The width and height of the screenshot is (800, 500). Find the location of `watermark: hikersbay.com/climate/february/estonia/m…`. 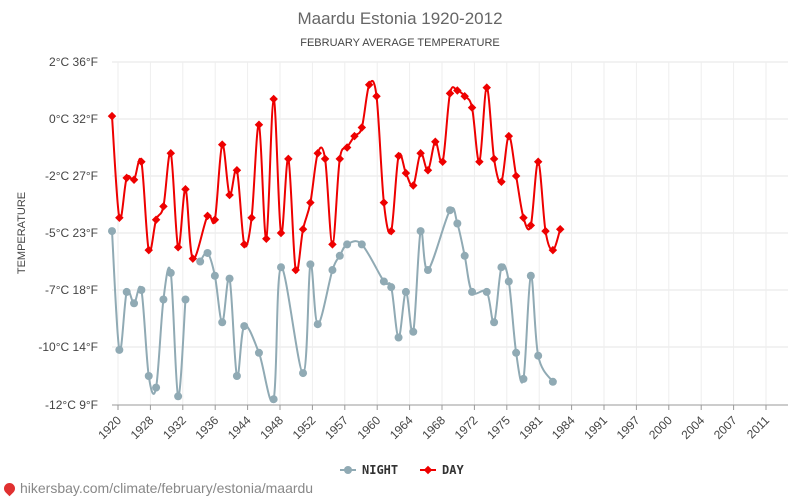

watermark: hikersbay.com/climate/february/estonia/m… is located at coordinates (157, 488).